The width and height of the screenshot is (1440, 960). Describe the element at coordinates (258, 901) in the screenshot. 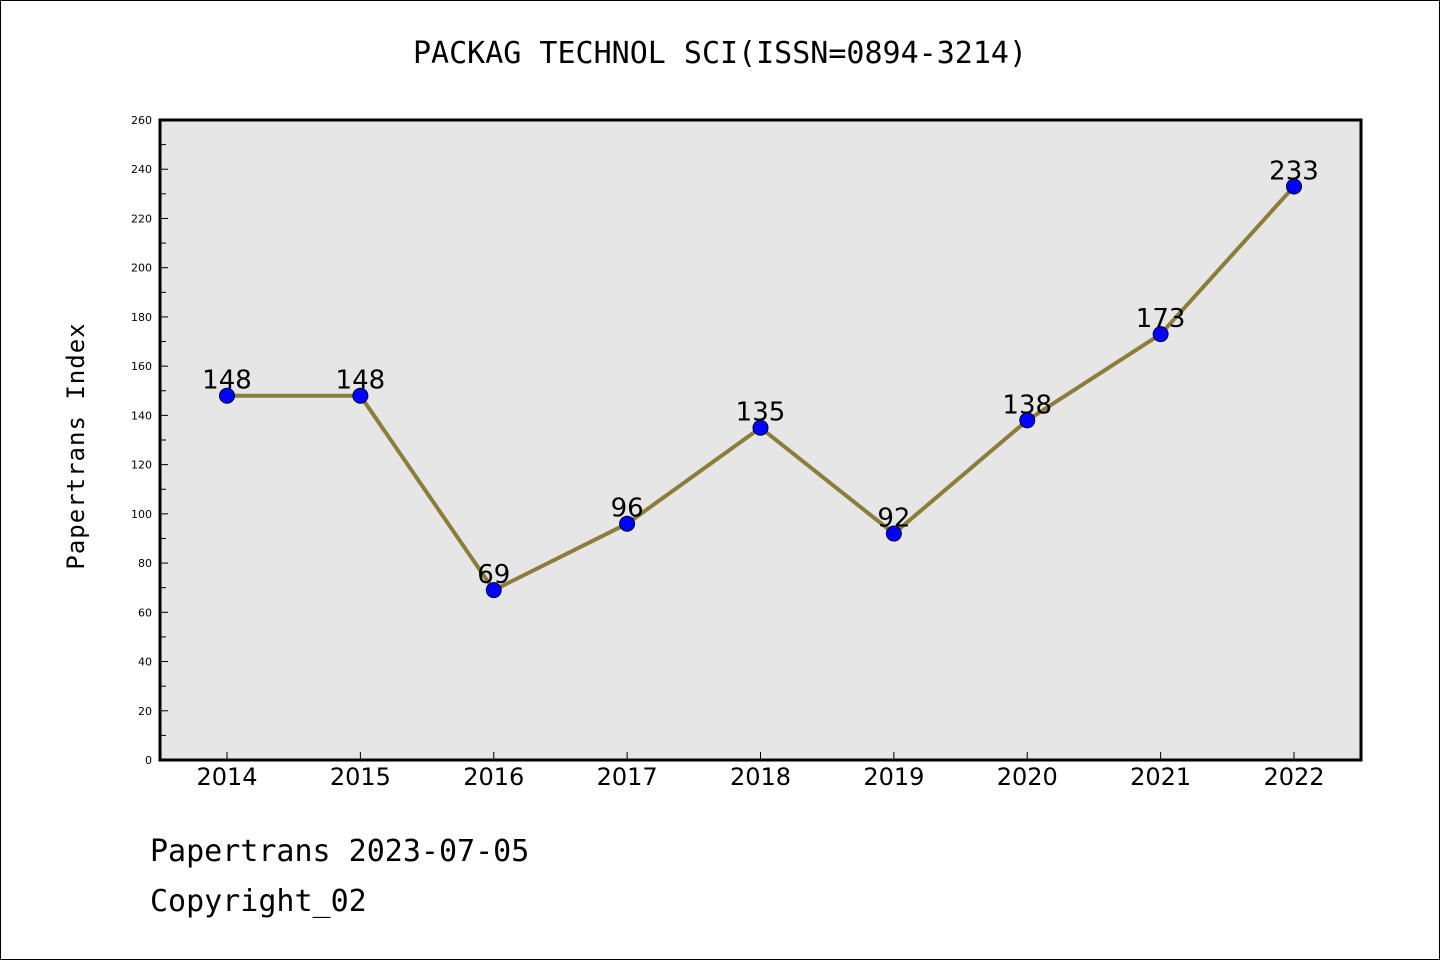

I see `footer-copyright: Copyright_02` at that location.